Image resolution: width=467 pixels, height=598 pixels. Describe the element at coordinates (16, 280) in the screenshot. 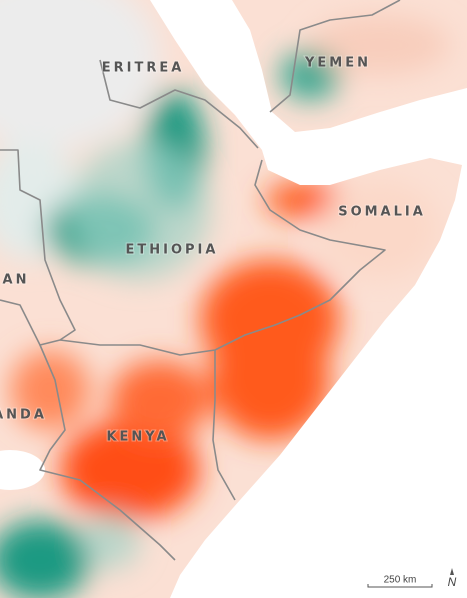

I see `country-label: AN` at that location.